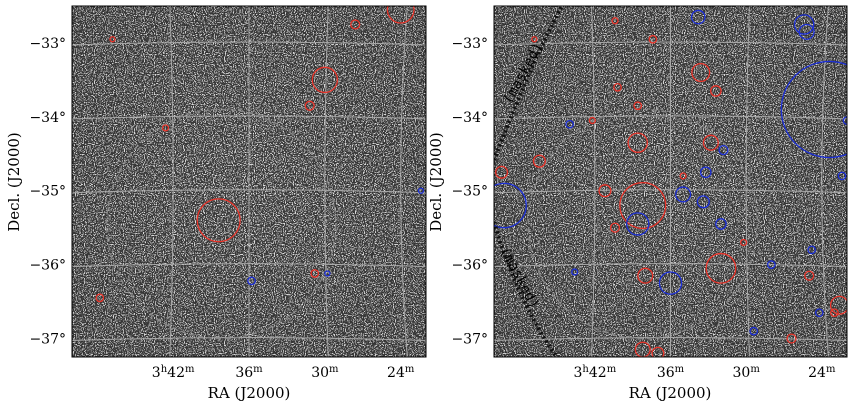 The width and height of the screenshot is (852, 411). What do you see at coordinates (670, 393) in the screenshot?
I see `right-xlabel: RA (J2000)` at bounding box center [670, 393].